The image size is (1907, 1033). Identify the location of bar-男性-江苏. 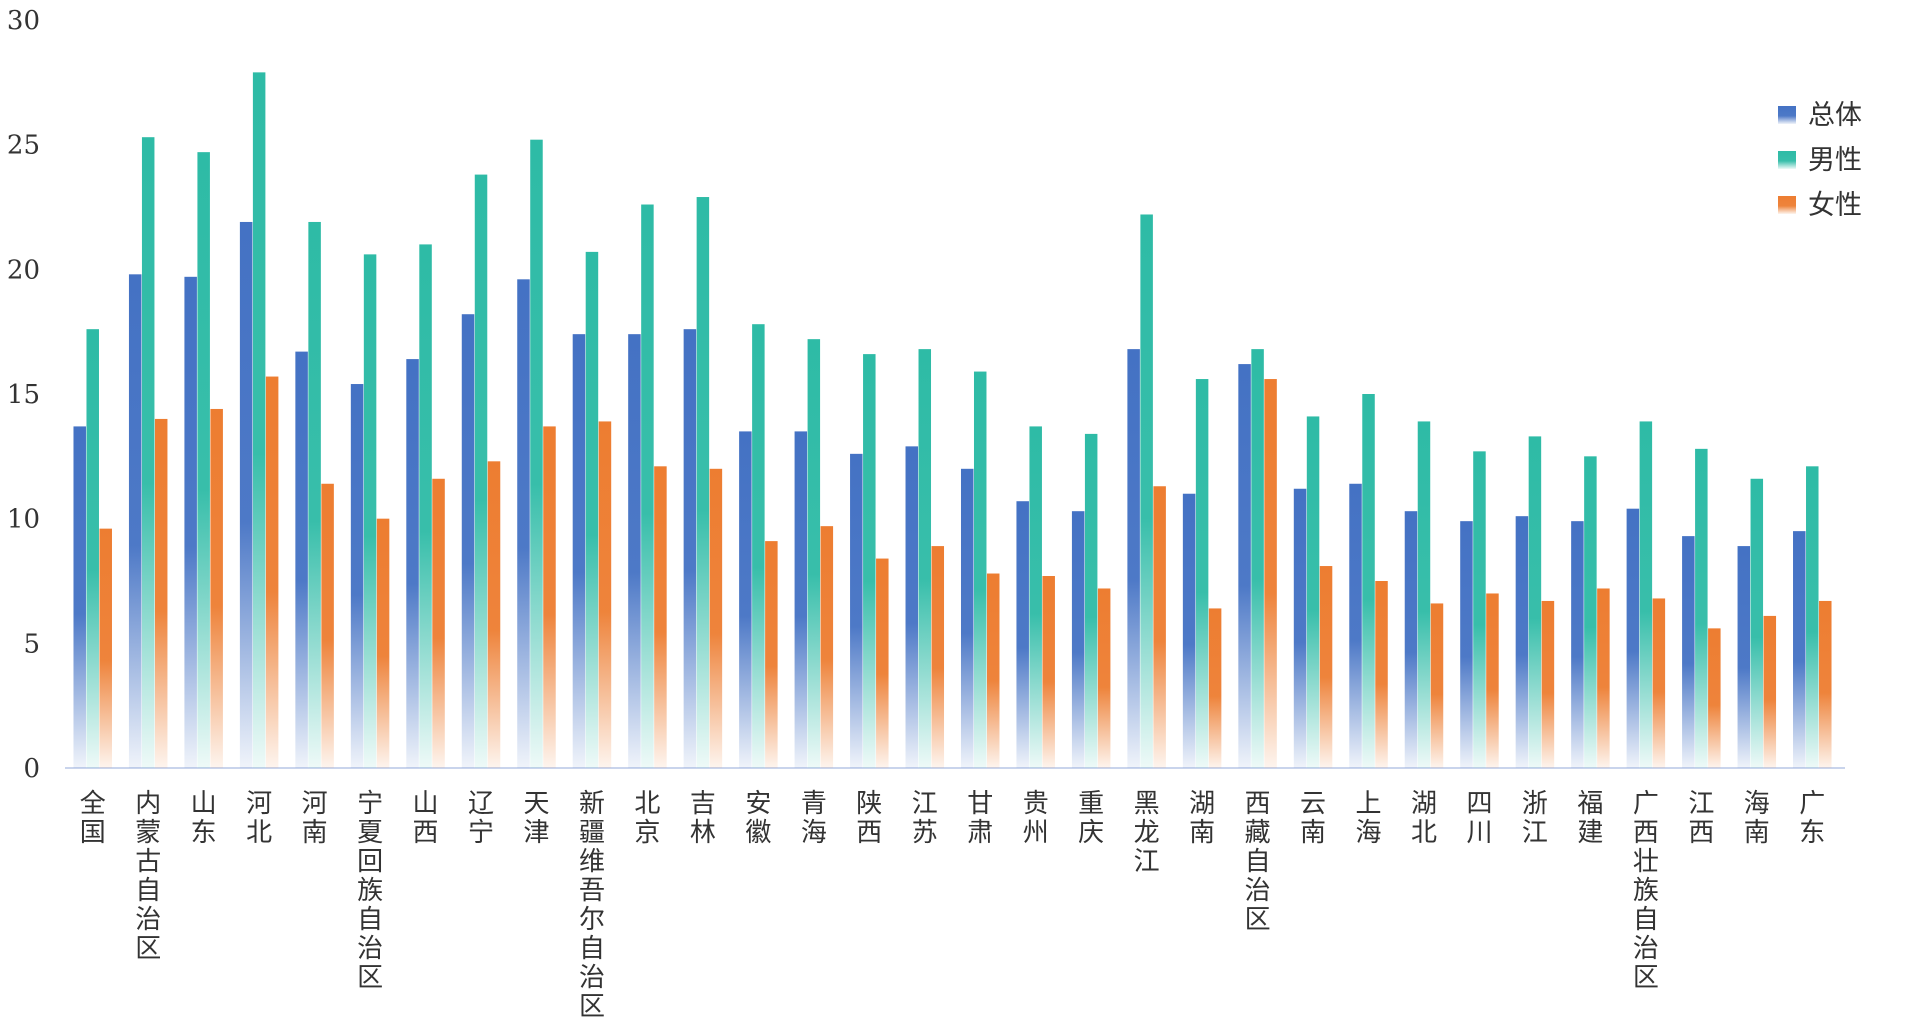
(925, 558).